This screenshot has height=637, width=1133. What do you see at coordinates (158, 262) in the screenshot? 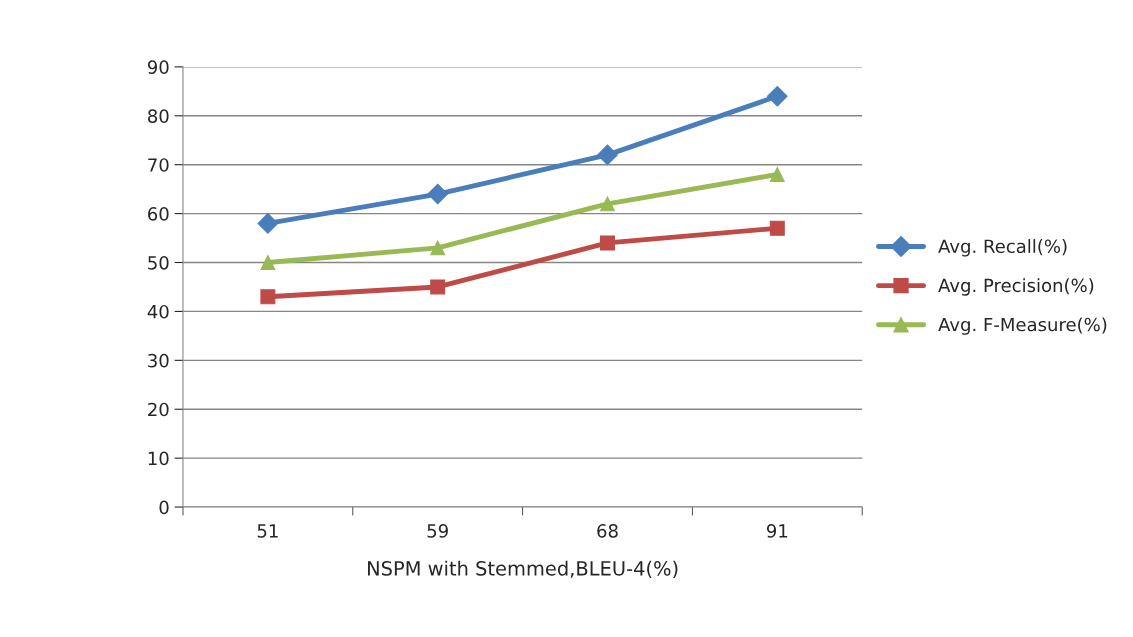
I see `y-tick-label: 50` at bounding box center [158, 262].